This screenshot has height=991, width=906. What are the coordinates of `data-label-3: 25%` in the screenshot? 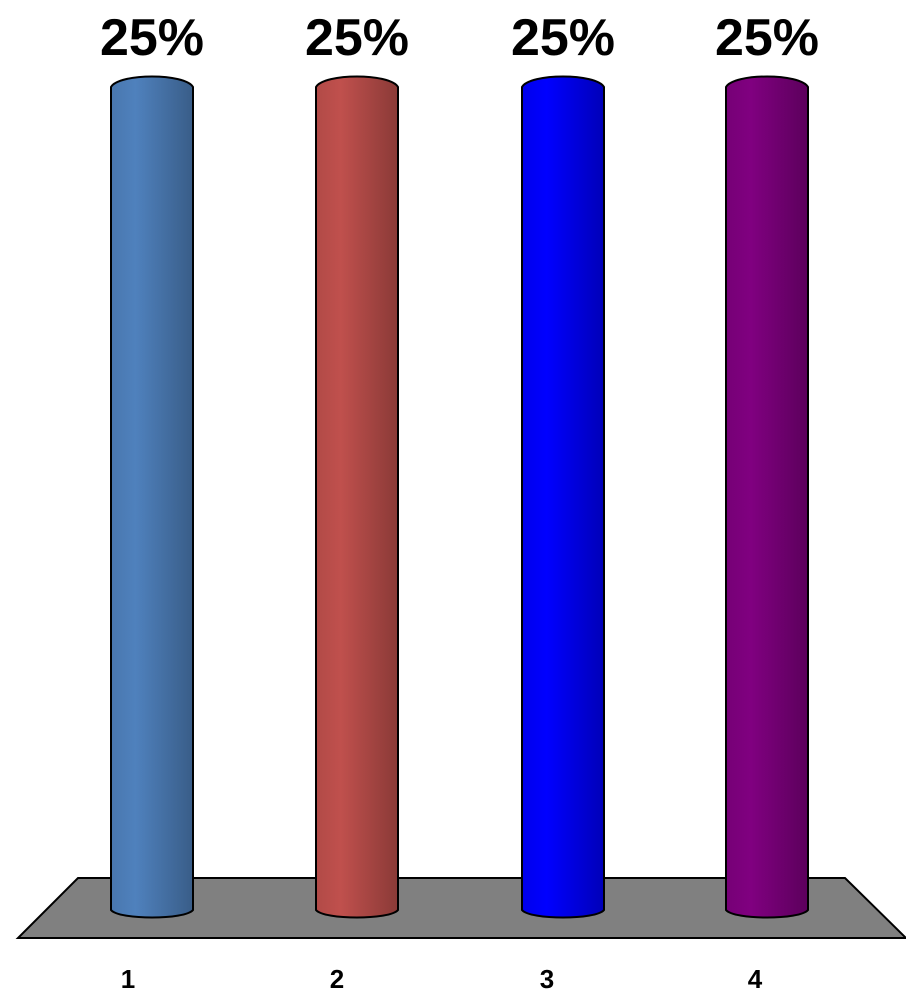 It's located at (563, 38).